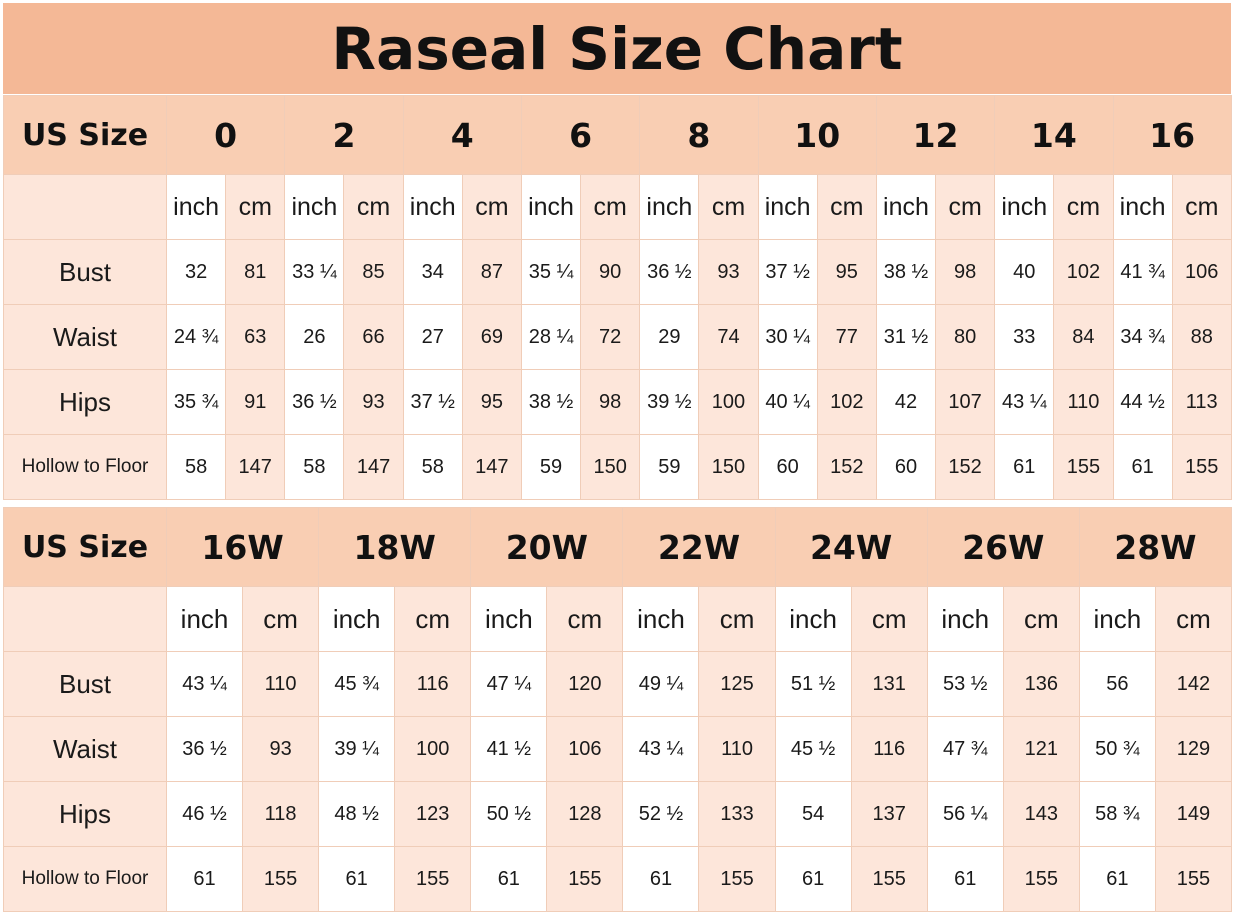 This screenshot has height=916, width=1236. Describe the element at coordinates (357, 814) in the screenshot. I see `value-inch: 48 ½` at that location.